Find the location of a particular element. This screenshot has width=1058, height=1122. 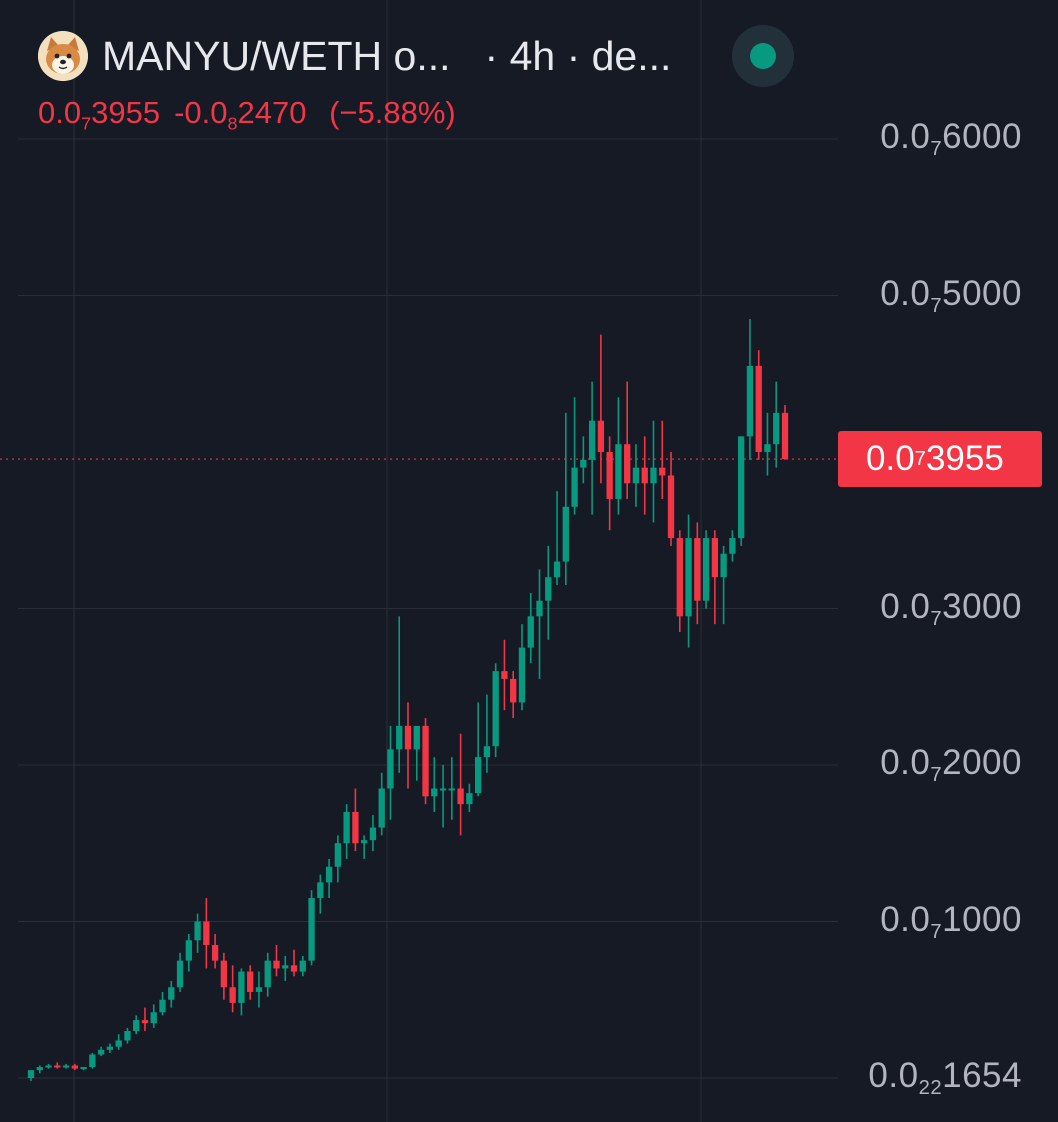

price-axis-label: 0.075000 is located at coordinates (951, 295).